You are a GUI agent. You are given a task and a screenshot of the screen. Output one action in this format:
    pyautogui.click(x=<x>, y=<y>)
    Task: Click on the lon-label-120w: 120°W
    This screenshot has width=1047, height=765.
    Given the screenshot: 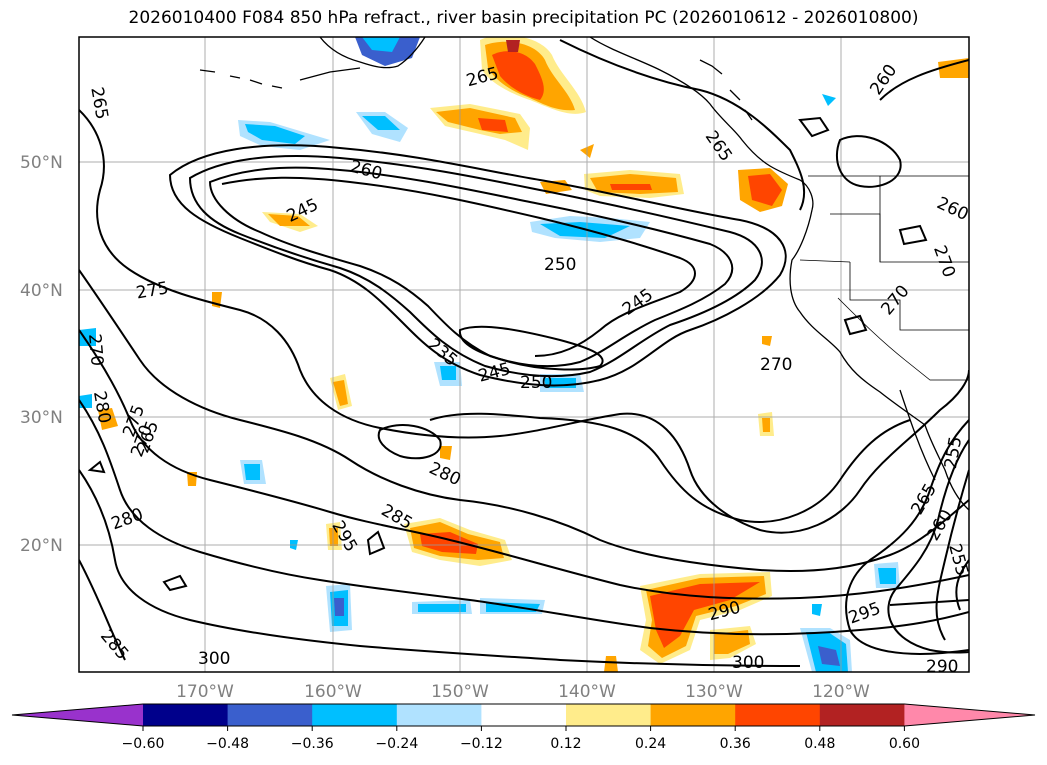 What is the action you would take?
    pyautogui.click(x=841, y=692)
    